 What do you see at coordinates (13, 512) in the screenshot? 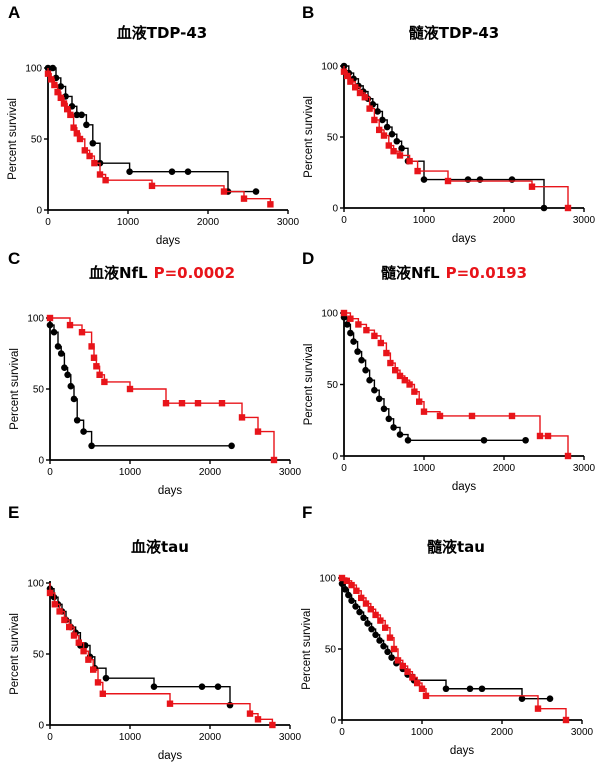
I see `panel-letter: E` at bounding box center [13, 512].